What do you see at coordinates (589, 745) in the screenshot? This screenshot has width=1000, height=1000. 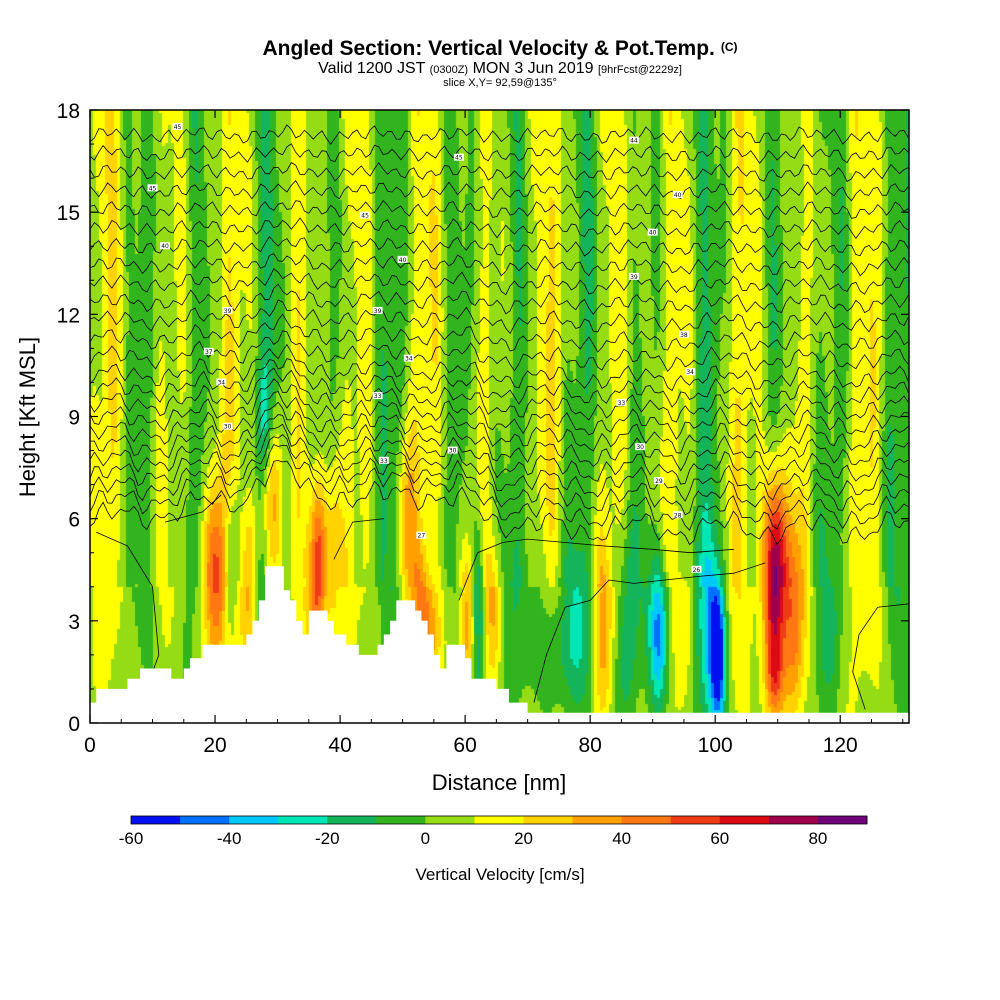 I see `x-tick-label: 80` at bounding box center [589, 745].